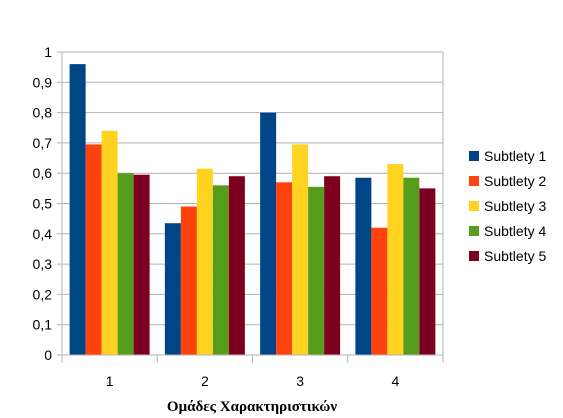 This screenshot has height=418, width=563. I want to click on y-tick-label: 0,8, so click(43, 113).